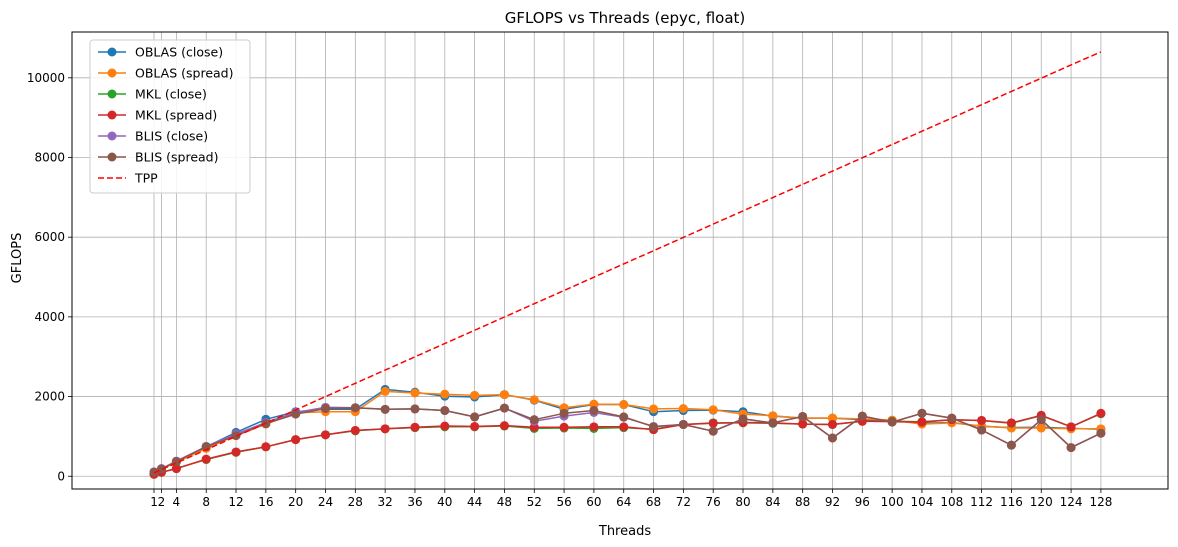 The image size is (1178, 547). I want to click on legend-label: OBLAS (spread), so click(184, 73).